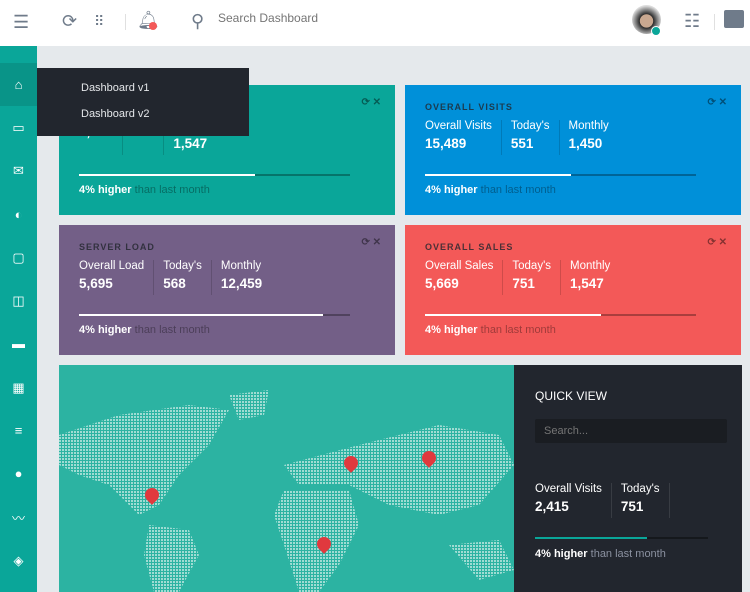  I want to click on hamburger-menu-icon: ☰, so click(21, 22).